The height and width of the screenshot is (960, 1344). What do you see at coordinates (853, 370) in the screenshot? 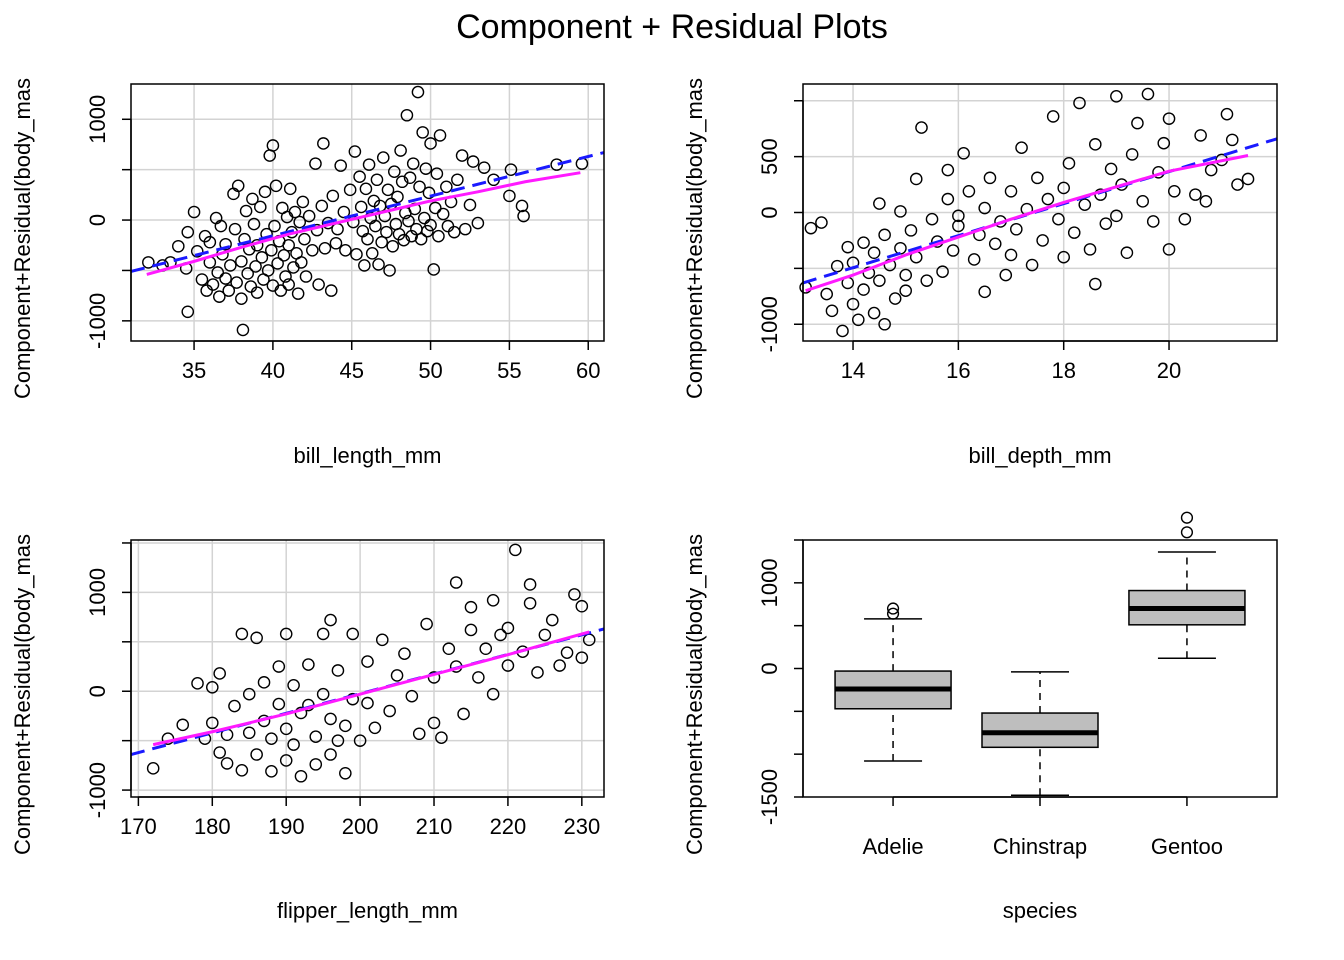
I see `x-tick-label: 14` at bounding box center [853, 370].